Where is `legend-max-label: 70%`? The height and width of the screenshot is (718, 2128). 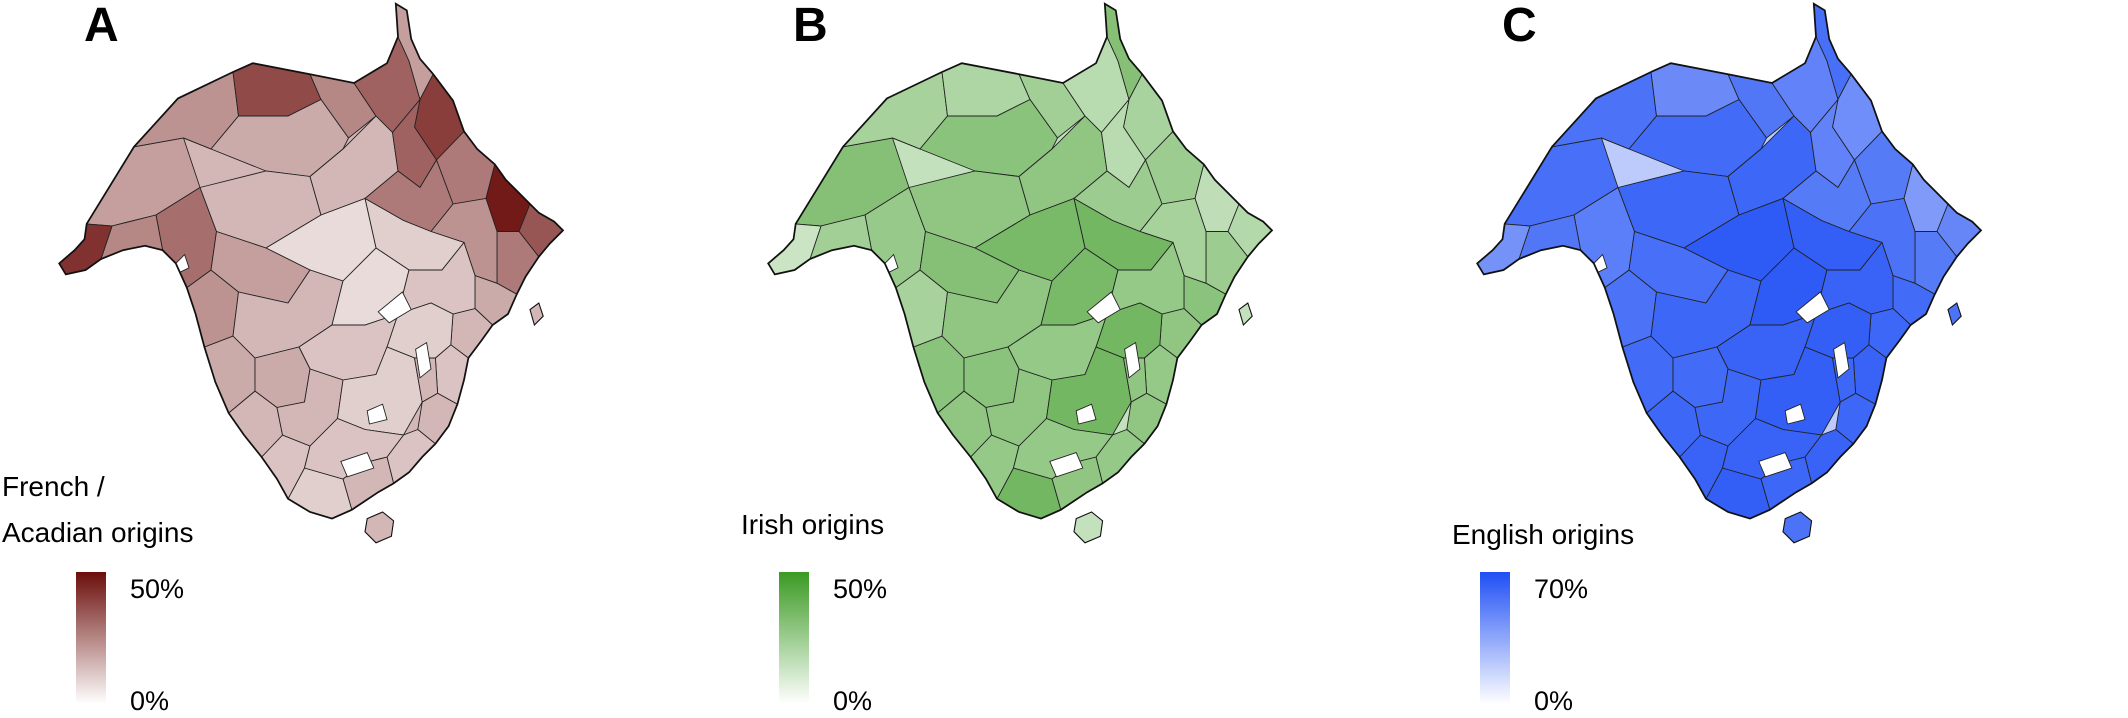
legend-max-label: 70% is located at coordinates (1561, 589).